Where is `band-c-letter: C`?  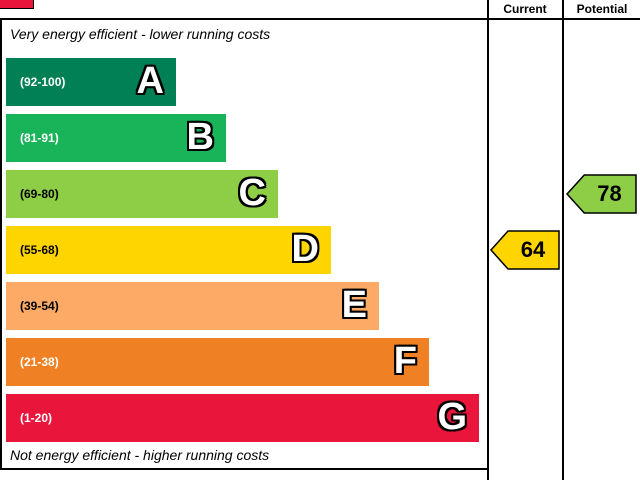 band-c-letter: C is located at coordinates (252, 193).